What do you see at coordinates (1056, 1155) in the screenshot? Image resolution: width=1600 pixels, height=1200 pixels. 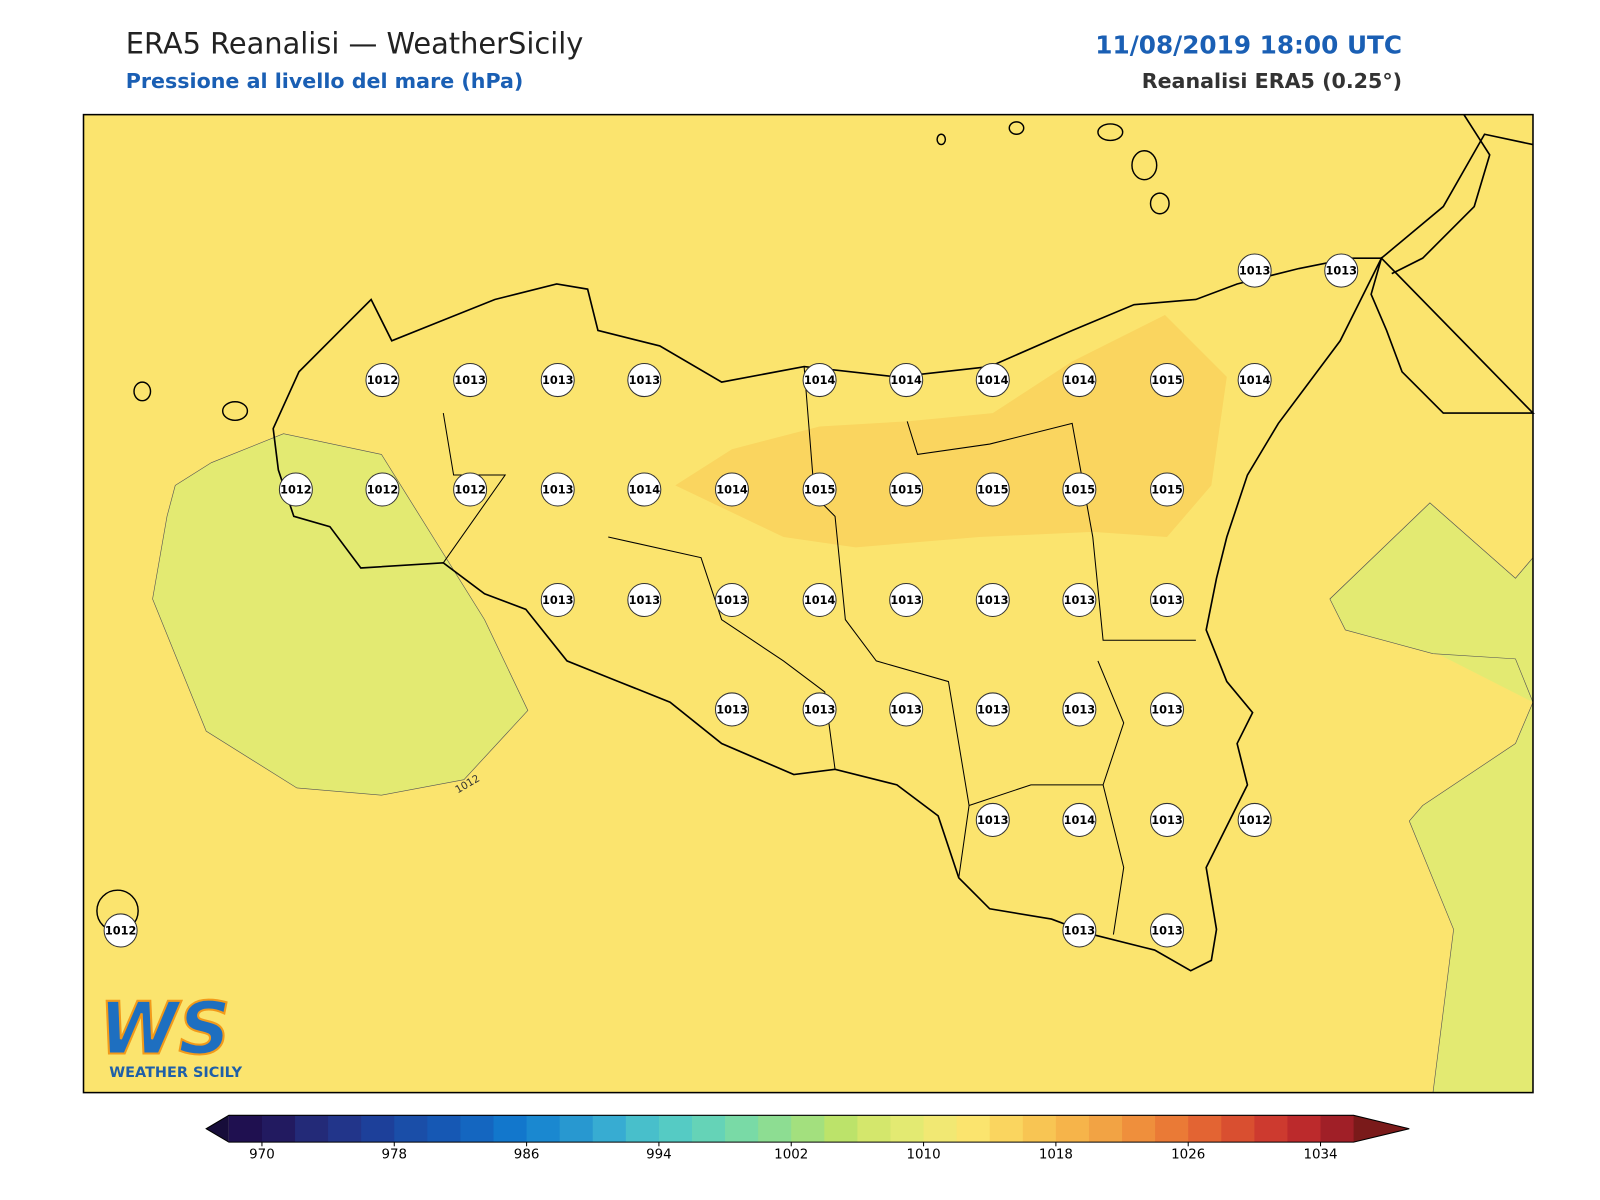 I see `colorbar-tick-label: 1018` at bounding box center [1056, 1155].